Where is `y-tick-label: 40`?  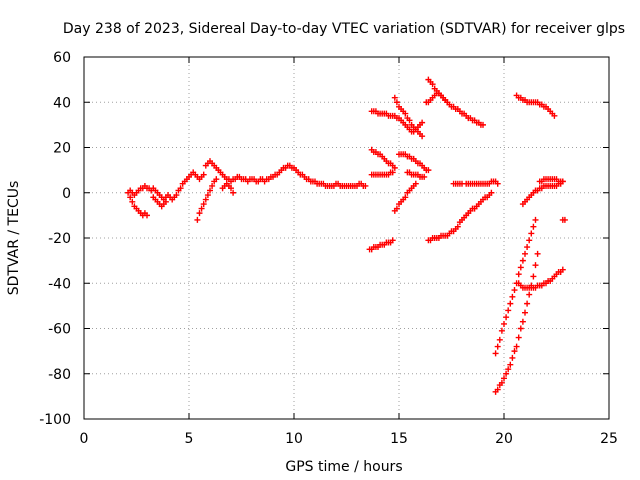 y-tick-label: 40 is located at coordinates (62, 103).